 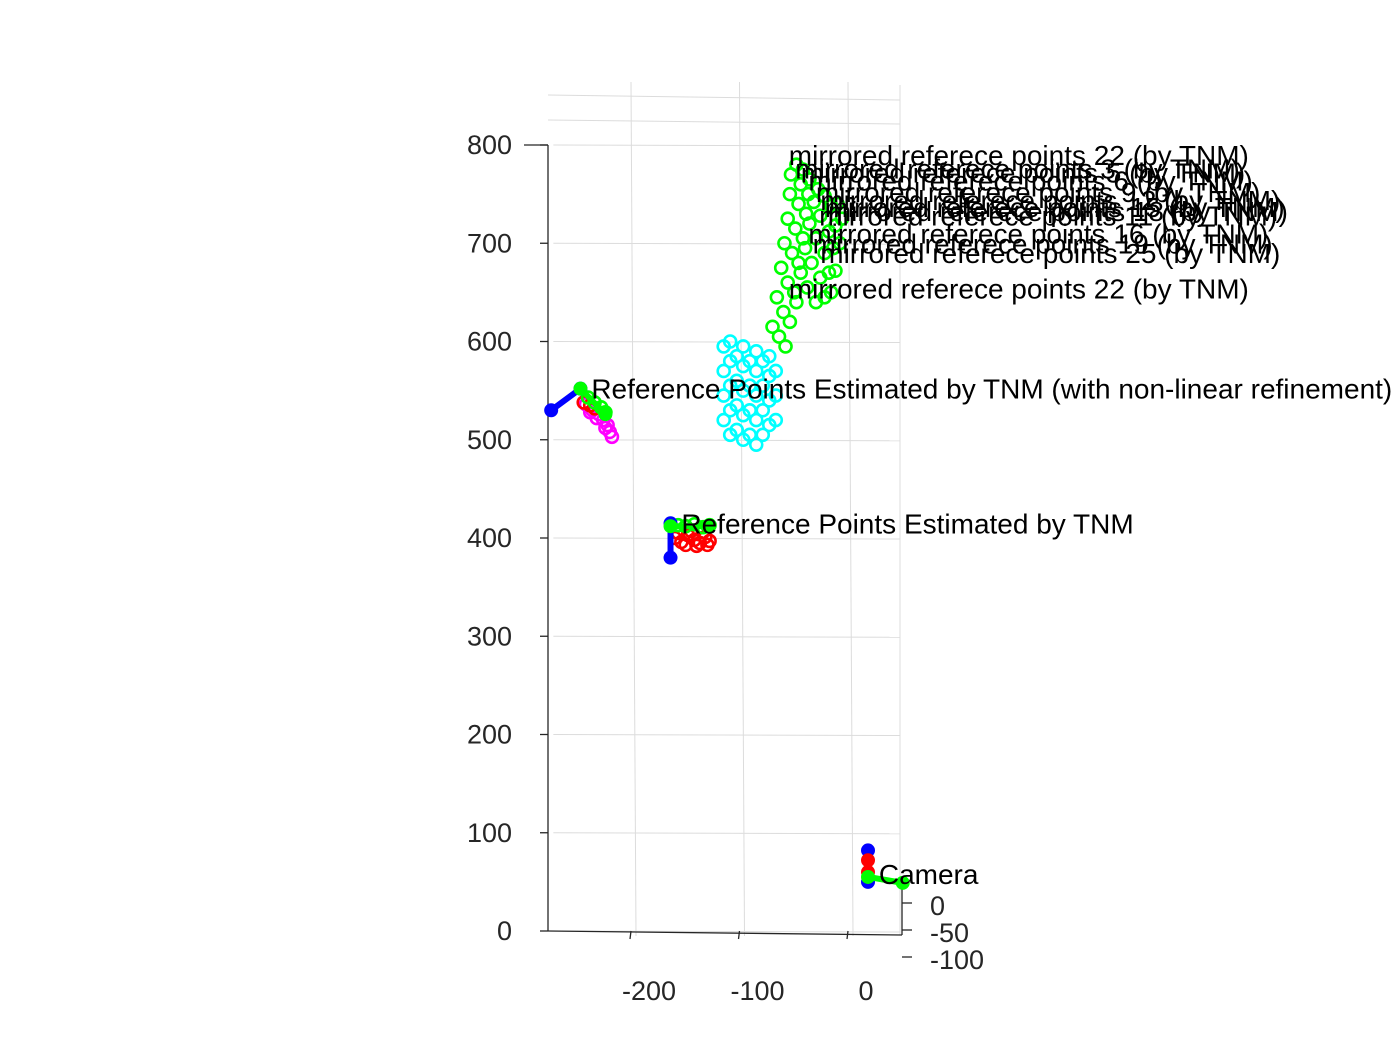 I want to click on mirrored-point-label: mirrored referece points 15 (by TNM), so click(x=1055, y=207).